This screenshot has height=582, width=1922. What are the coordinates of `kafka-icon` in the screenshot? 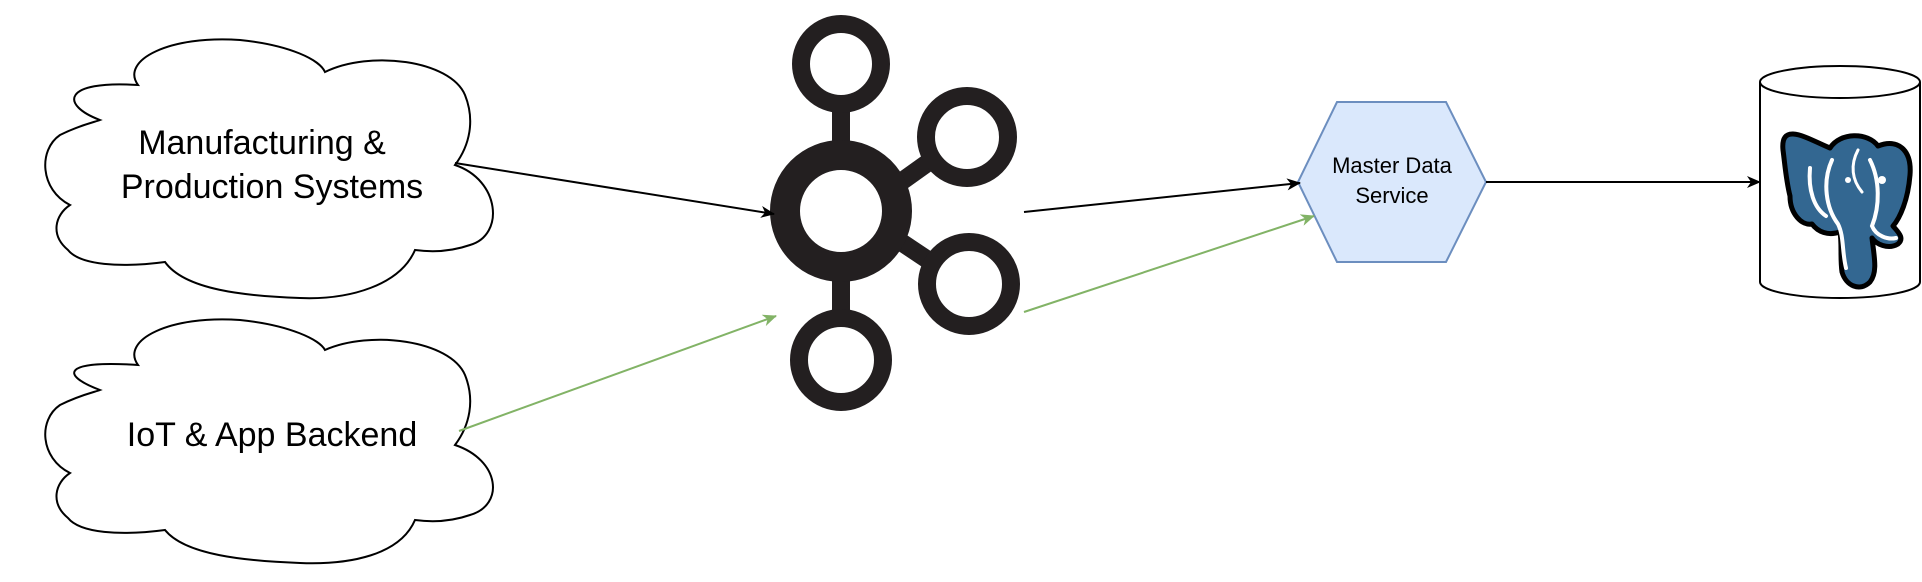 It's located at (895, 213).